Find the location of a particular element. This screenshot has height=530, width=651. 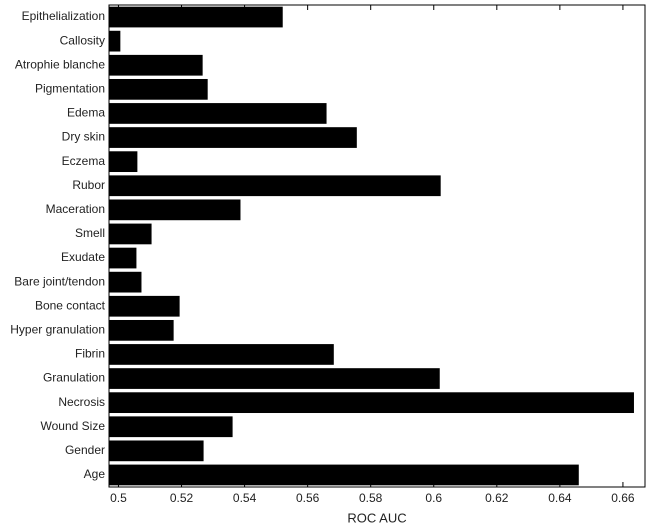

x-tick-label: 0.52 is located at coordinates (182, 498).